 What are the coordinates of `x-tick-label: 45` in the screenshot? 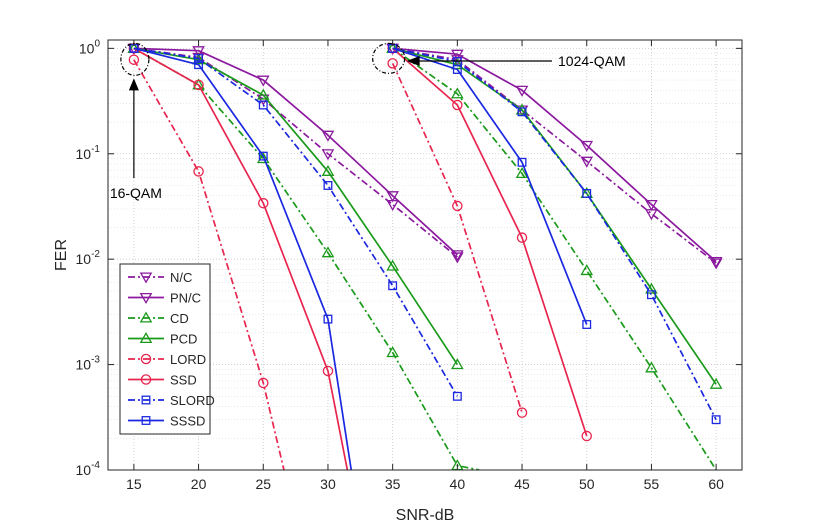 It's located at (522, 484).